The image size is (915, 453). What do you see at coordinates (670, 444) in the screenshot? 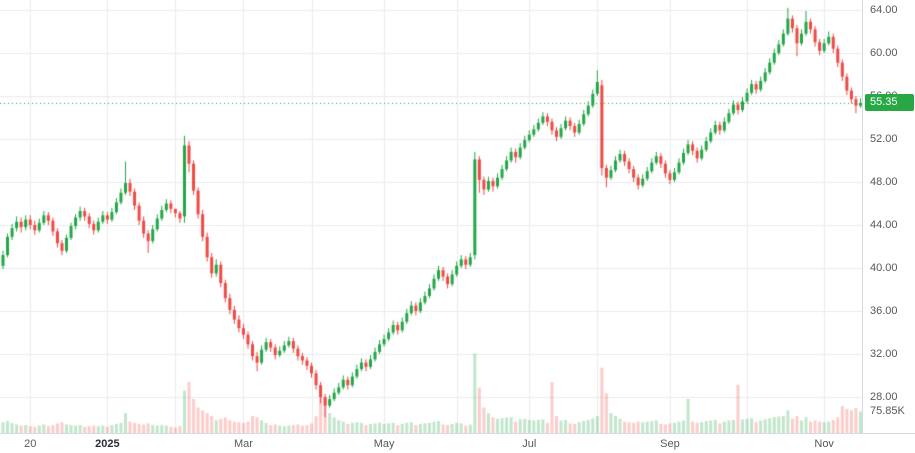
I see `time-tick-label: Sep` at bounding box center [670, 444].